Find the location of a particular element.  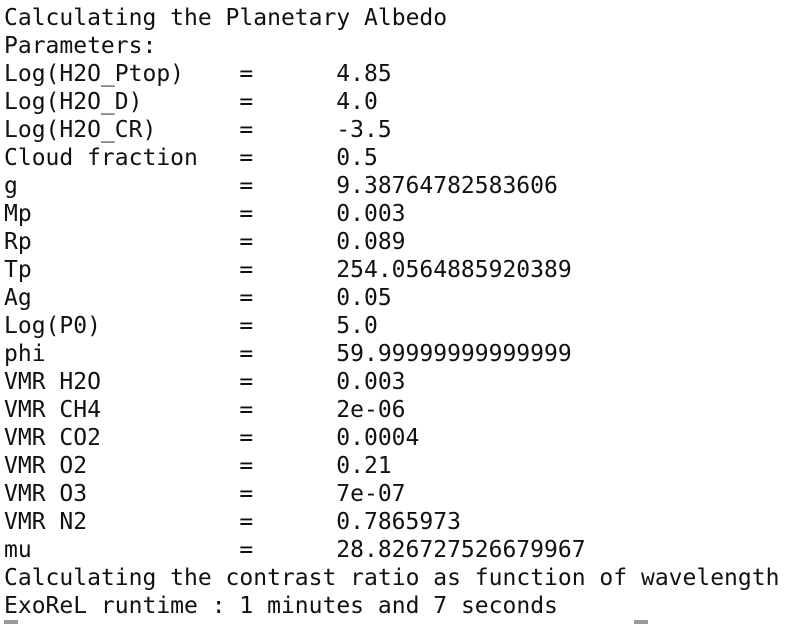

param-name: Rp is located at coordinates (18, 242).